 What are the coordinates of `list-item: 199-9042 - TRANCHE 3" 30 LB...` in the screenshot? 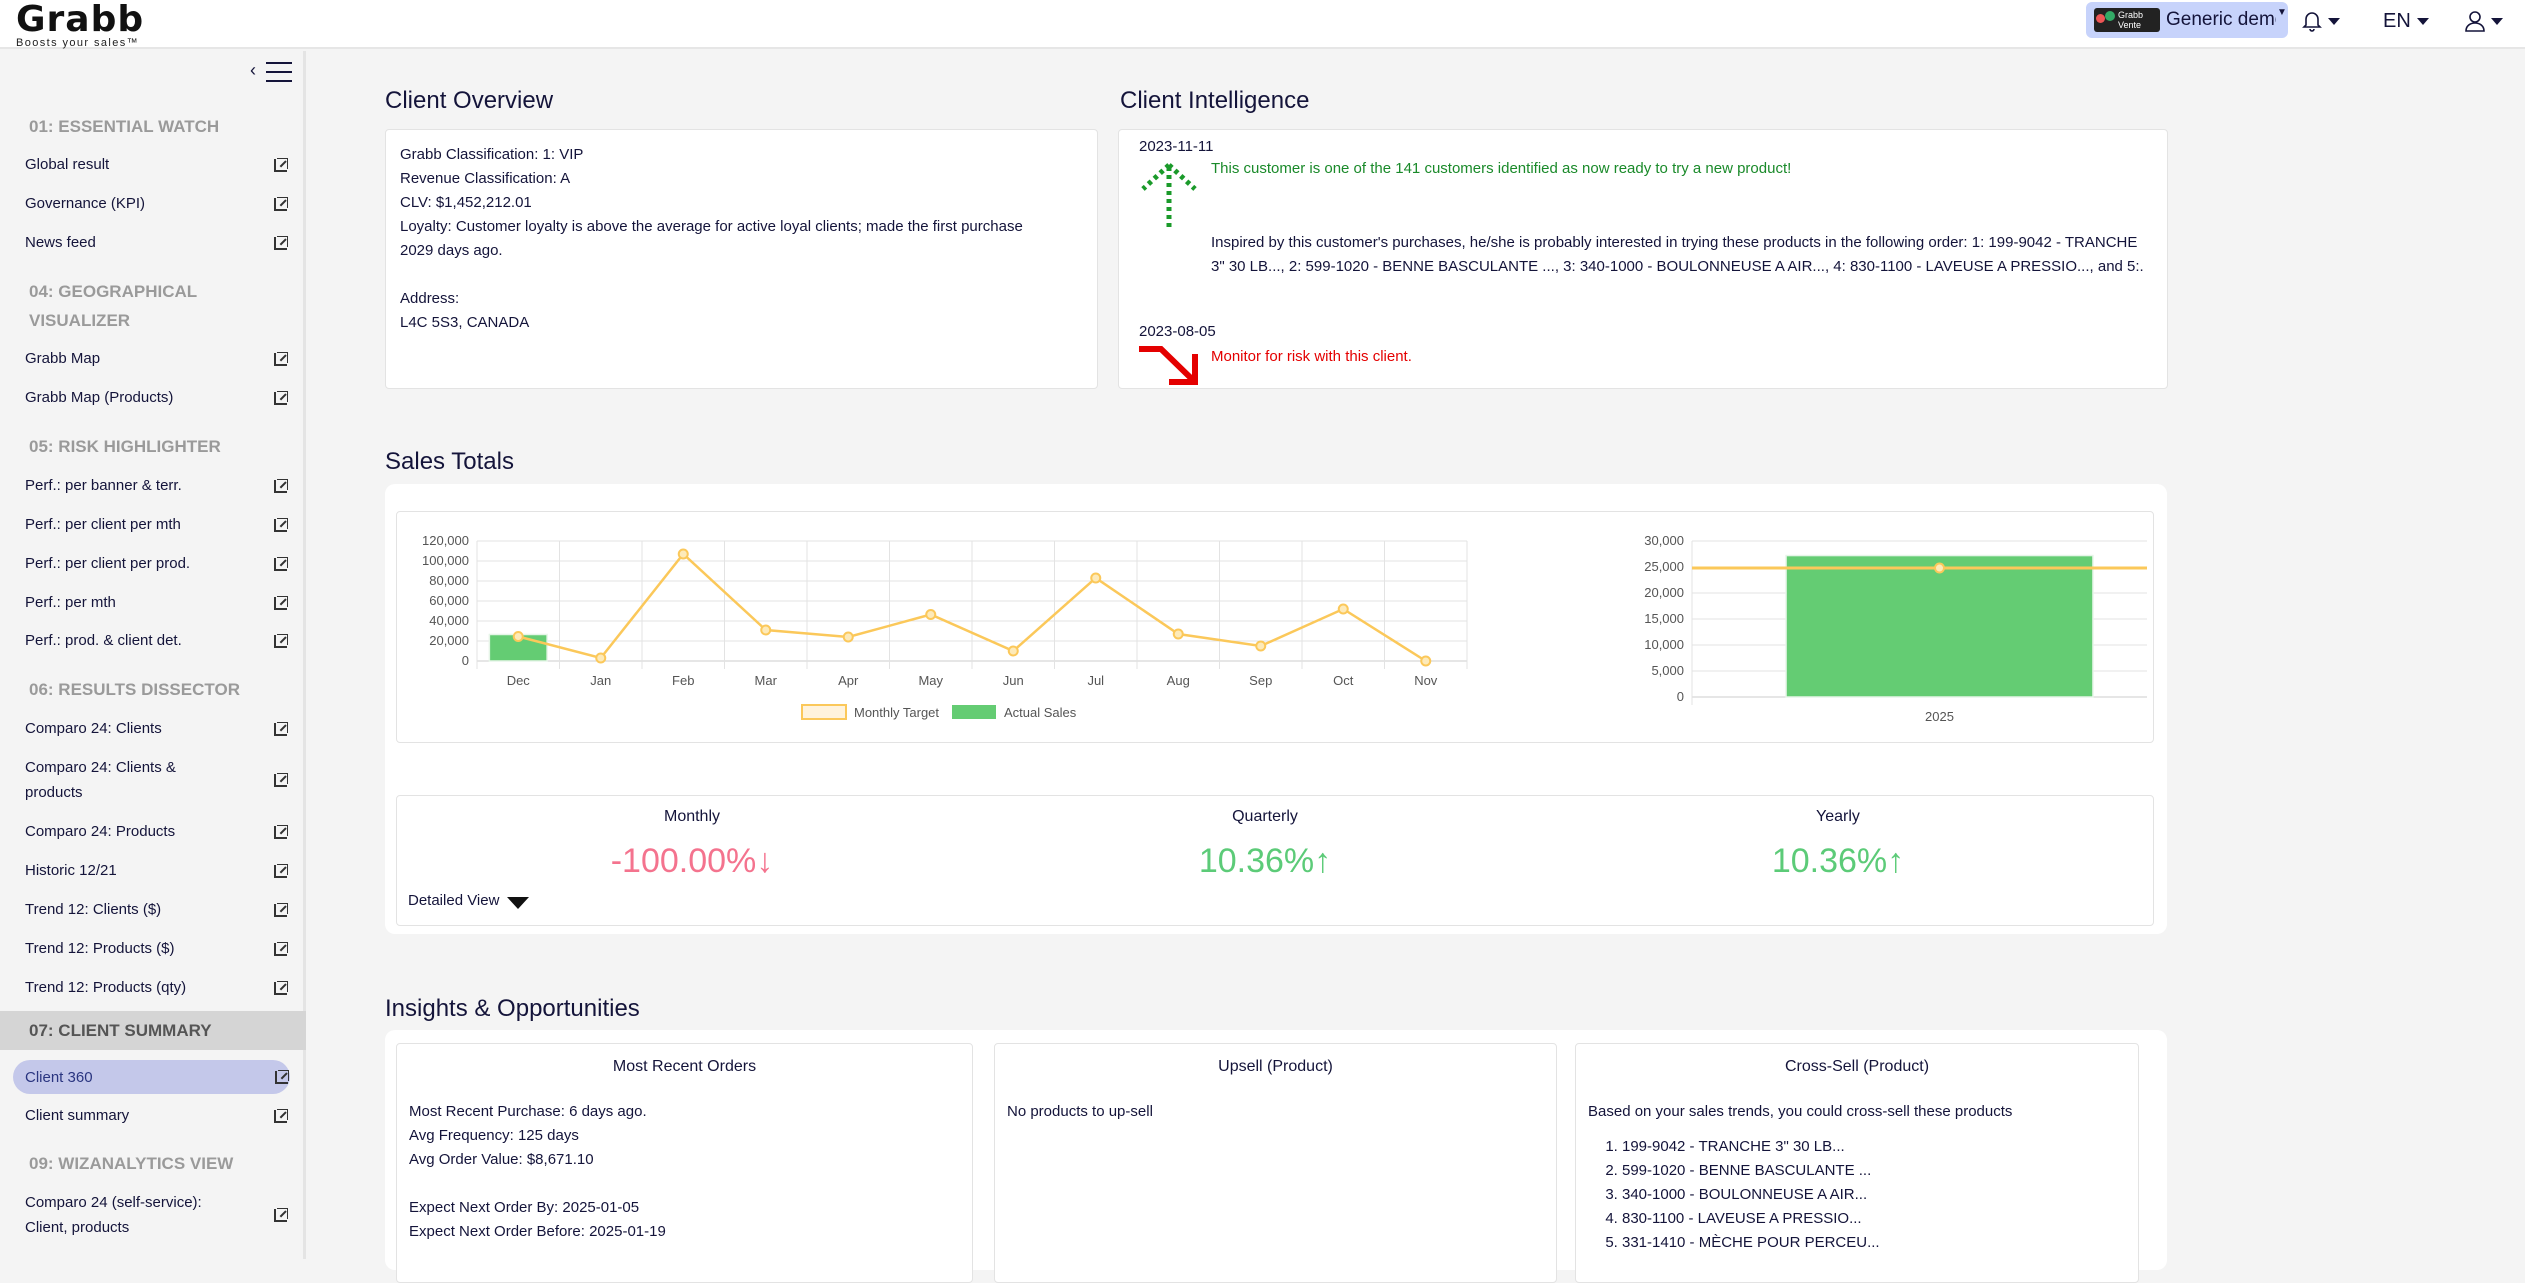 It's located at (1874, 1147).